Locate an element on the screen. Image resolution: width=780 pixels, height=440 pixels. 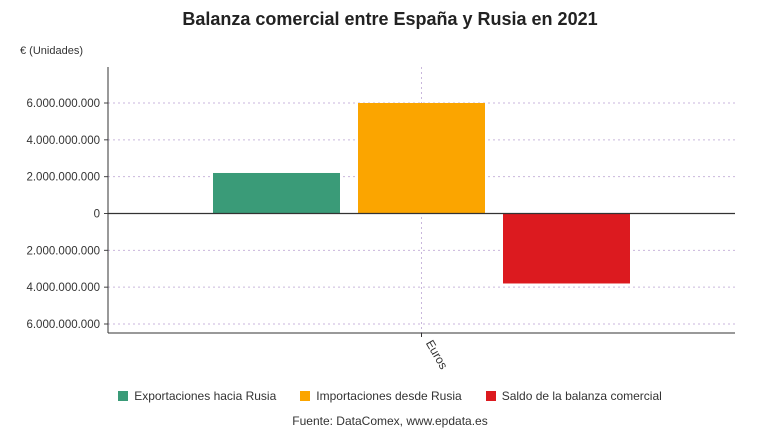
bar-balance is located at coordinates (566, 248).